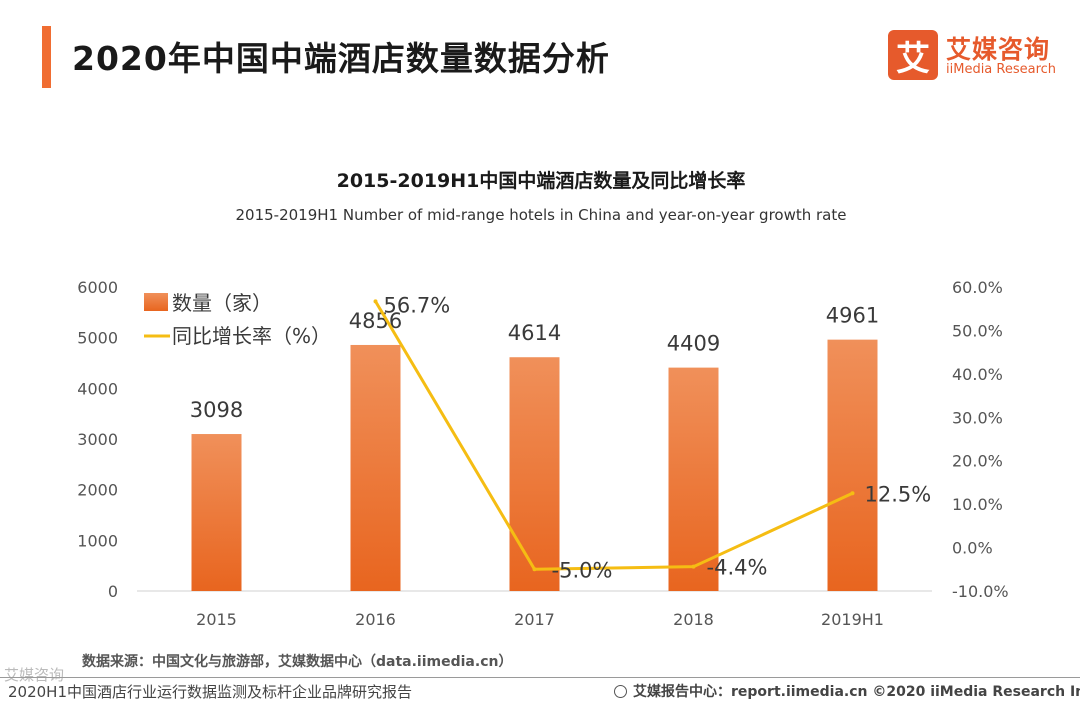  What do you see at coordinates (737, 568) in the screenshot?
I see `growth-value-label: -4.4%` at bounding box center [737, 568].